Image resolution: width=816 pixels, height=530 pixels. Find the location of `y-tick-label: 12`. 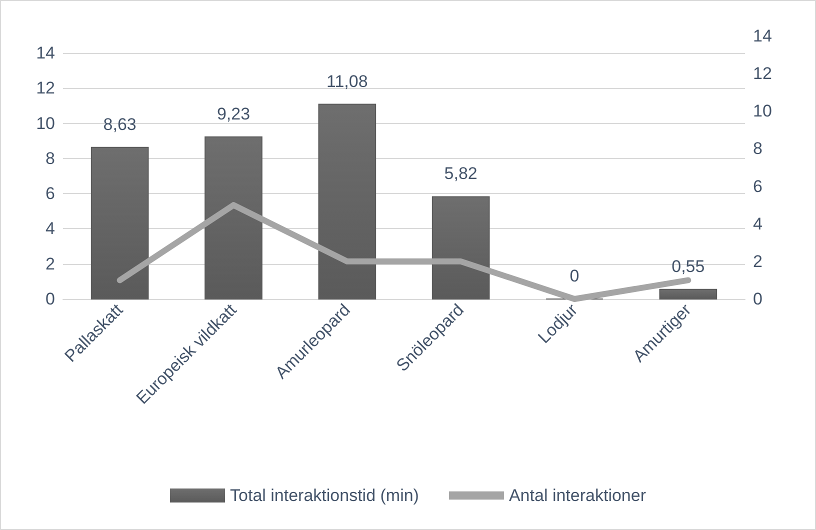

y-tick-label: 12 is located at coordinates (45, 88).